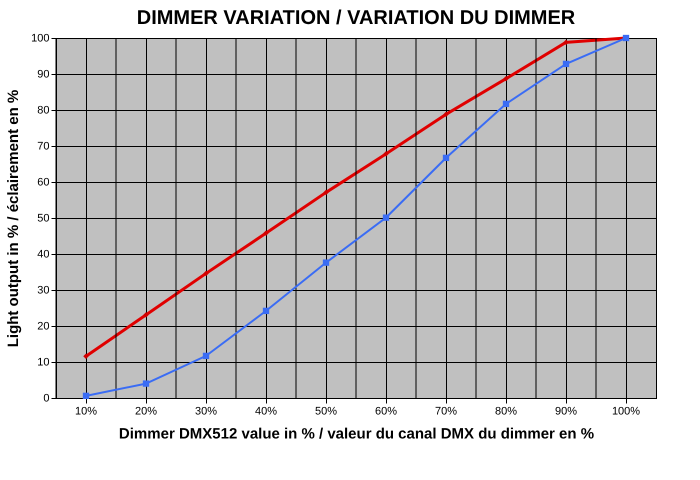 The width and height of the screenshot is (700, 480). I want to click on x-tick-label: 90%, so click(566, 412).